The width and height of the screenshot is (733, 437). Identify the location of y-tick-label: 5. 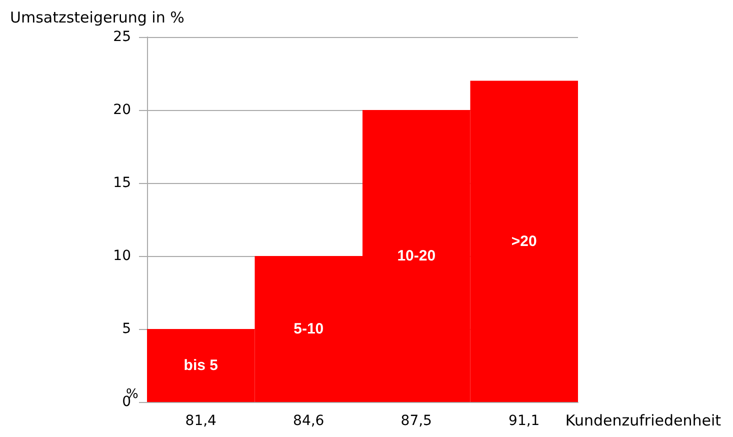
(126, 329).